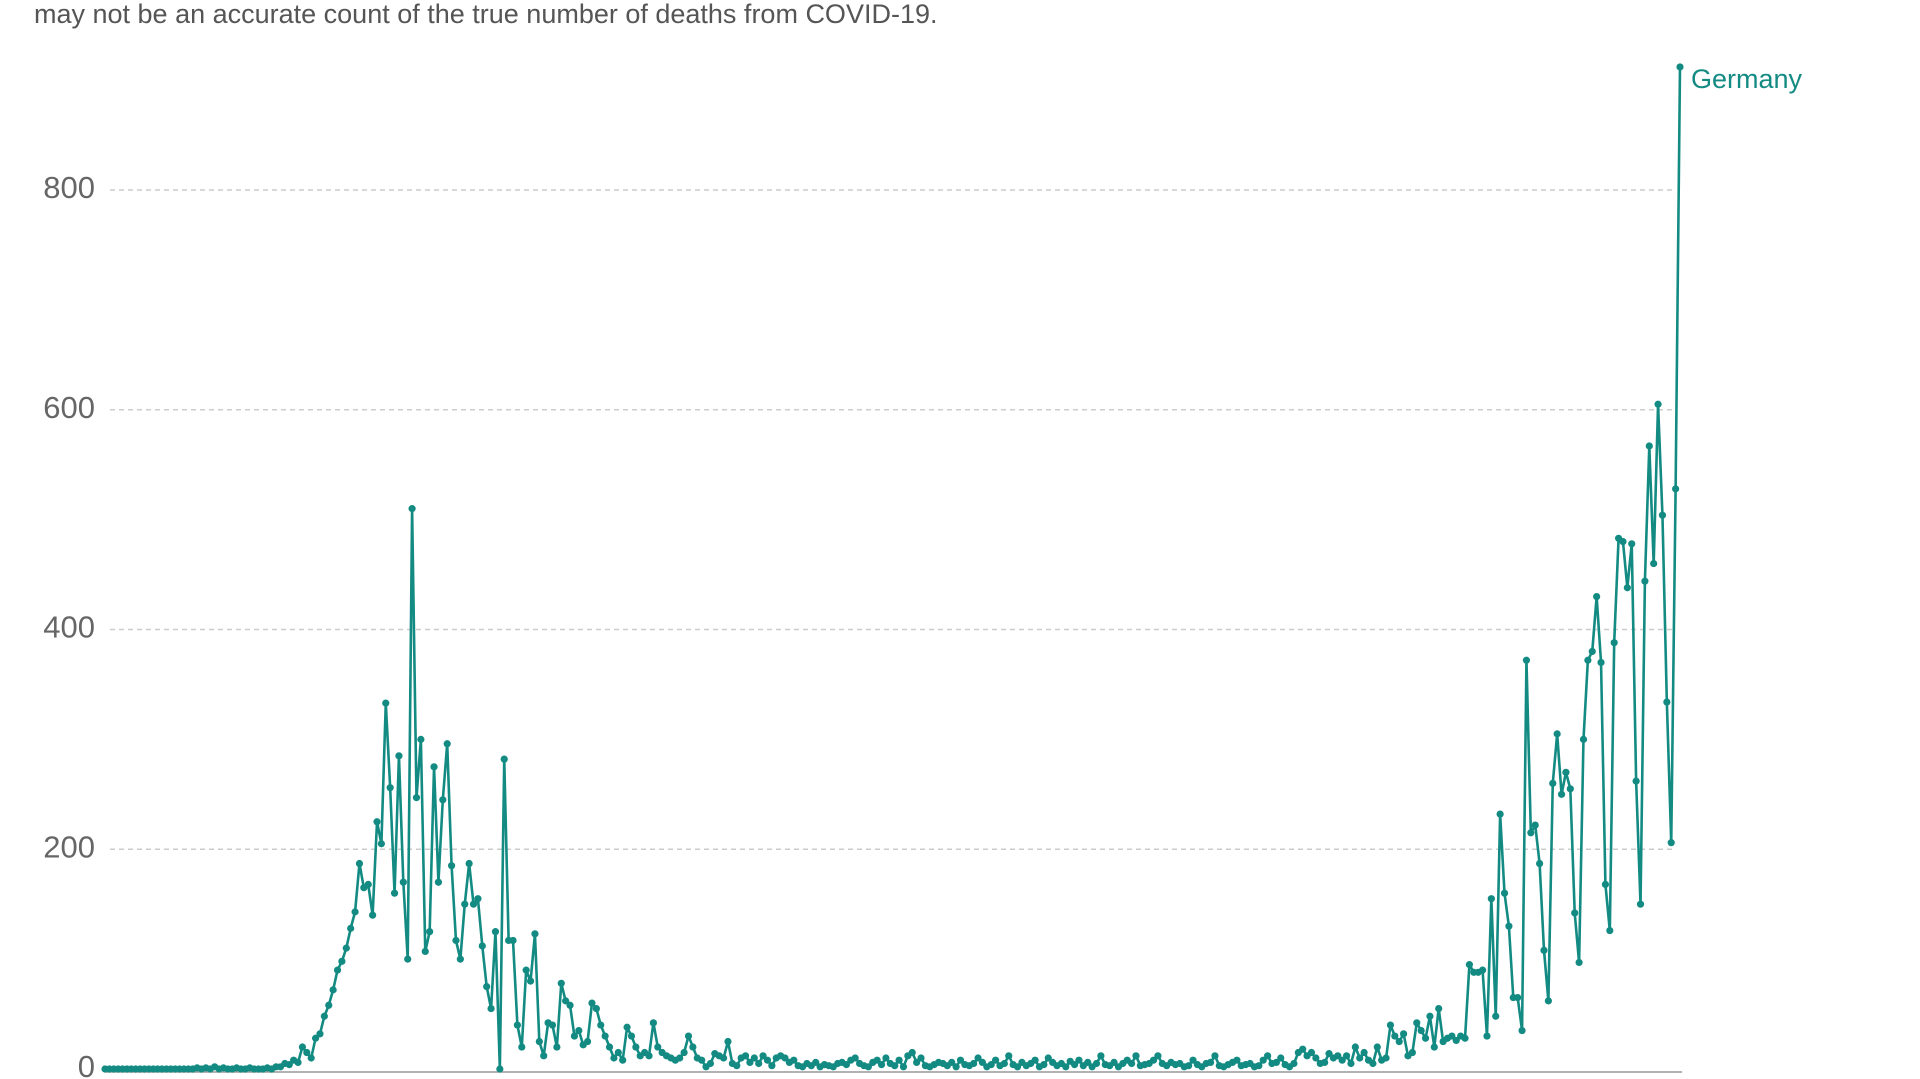 This screenshot has height=1079, width=1920. What do you see at coordinates (69, 627) in the screenshot?
I see `y-tick-label: 400` at bounding box center [69, 627].